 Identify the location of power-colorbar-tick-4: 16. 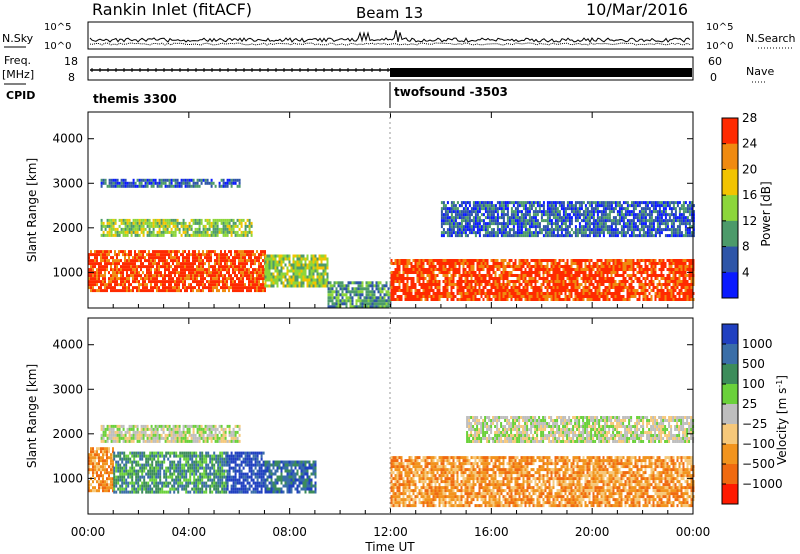
(749, 195).